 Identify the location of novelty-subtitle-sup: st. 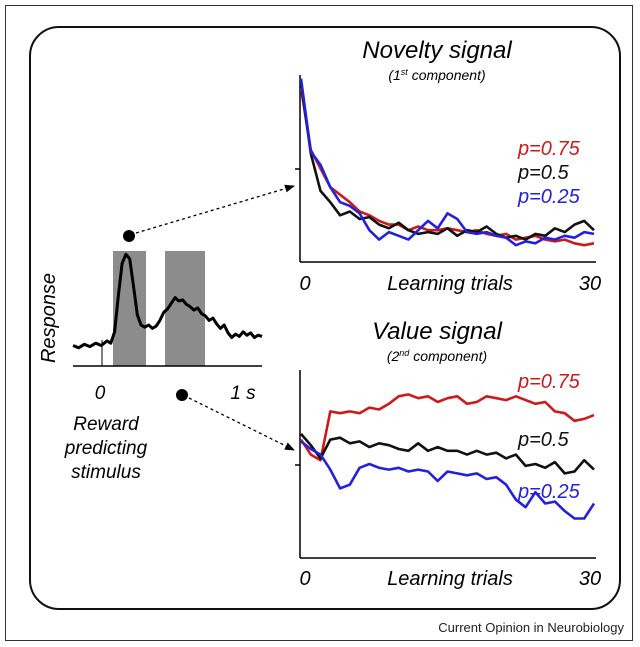
(405, 72).